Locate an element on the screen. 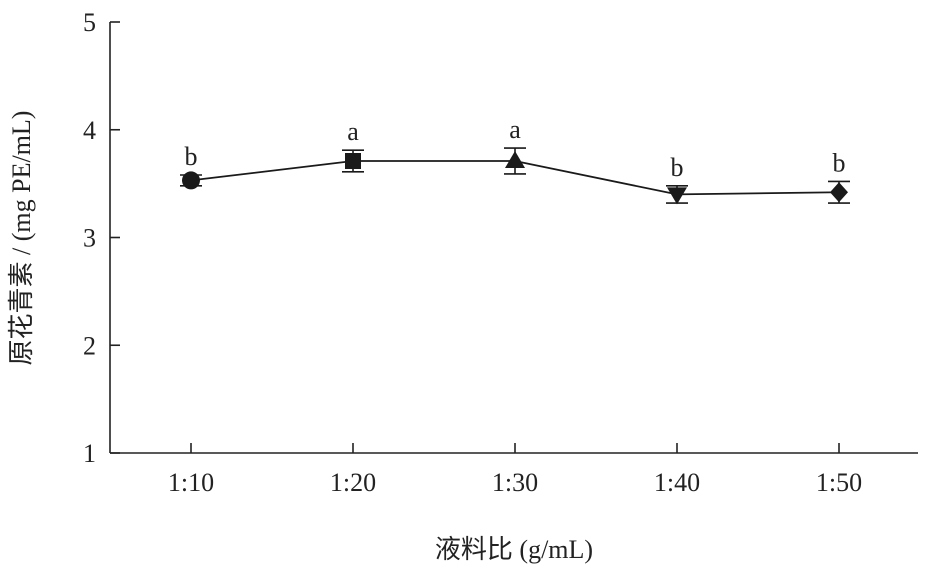 This screenshot has height=572, width=934. data-point-square is located at coordinates (353, 160).